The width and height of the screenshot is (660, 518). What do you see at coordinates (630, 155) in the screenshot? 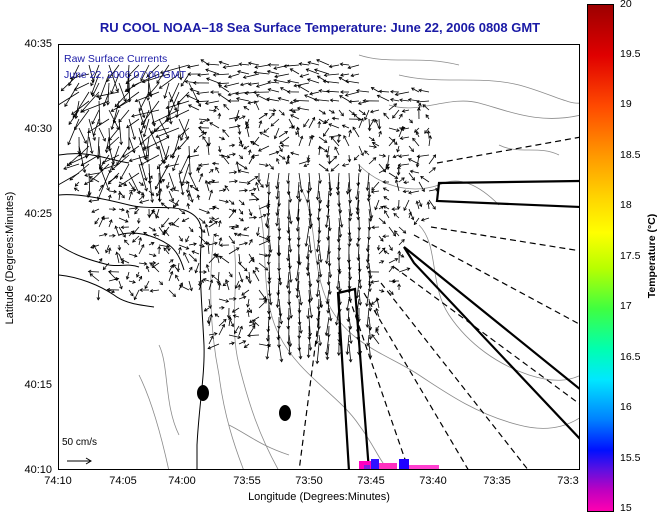
I see `colorbar-tick: 18.5` at bounding box center [630, 155].